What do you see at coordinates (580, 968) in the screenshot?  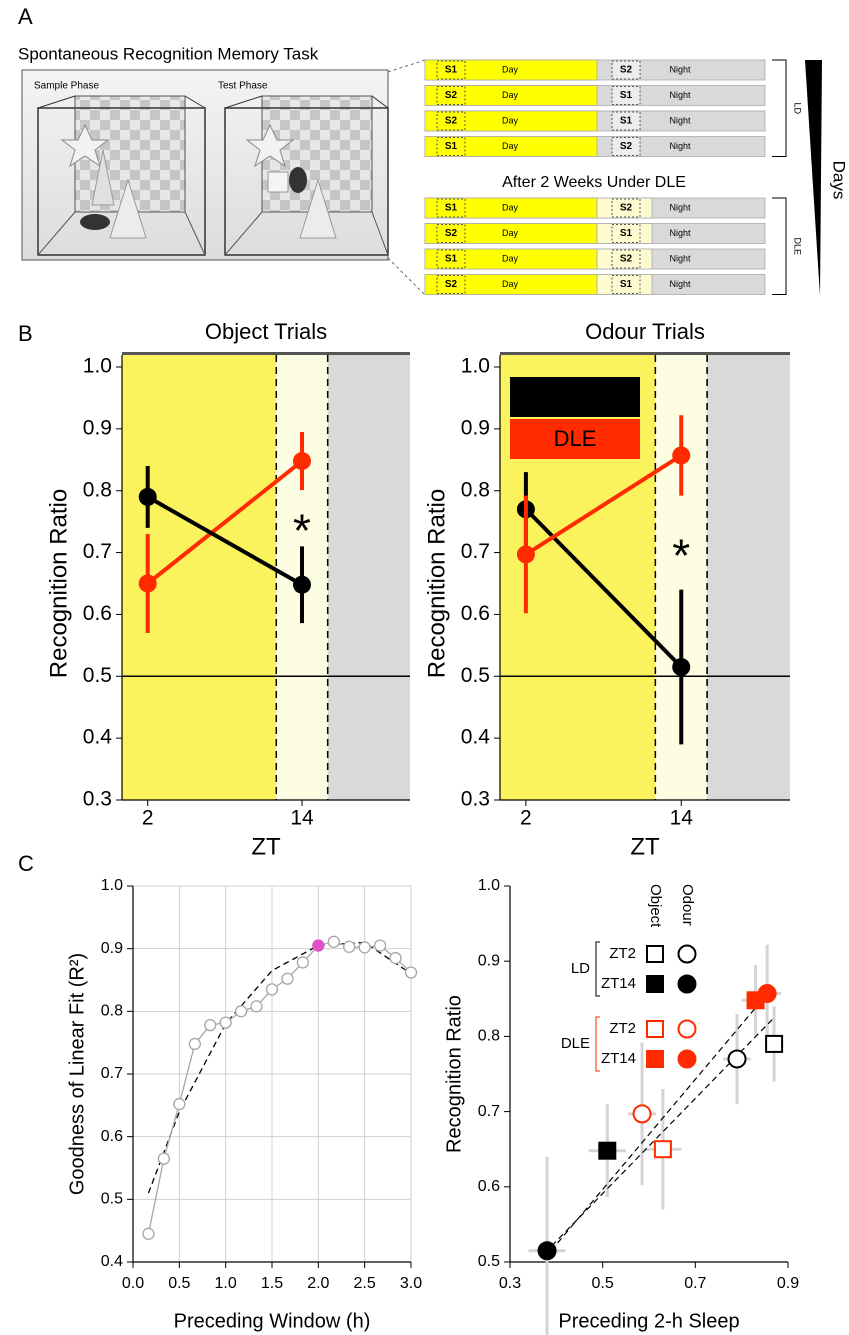 I see `legend-group: LD` at bounding box center [580, 968].